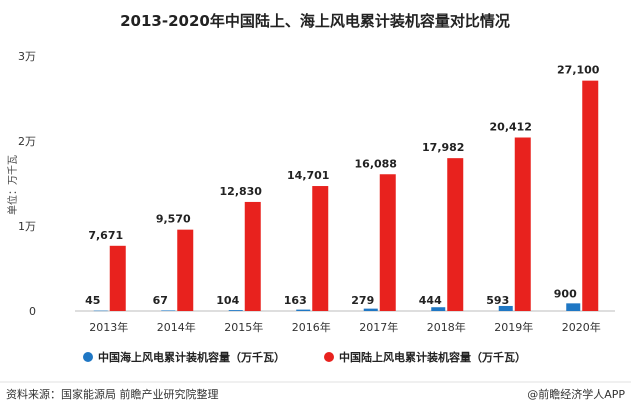 Image resolution: width=631 pixels, height=413 pixels. Describe the element at coordinates (88, 357) in the screenshot. I see `legend-marker-offshore` at that location.